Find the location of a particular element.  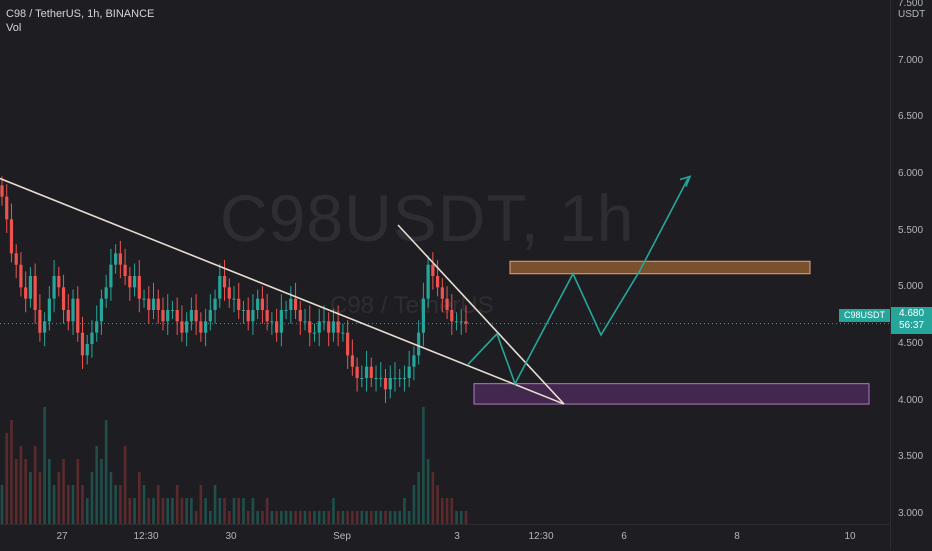

time-axis is located at coordinates (445, 537).